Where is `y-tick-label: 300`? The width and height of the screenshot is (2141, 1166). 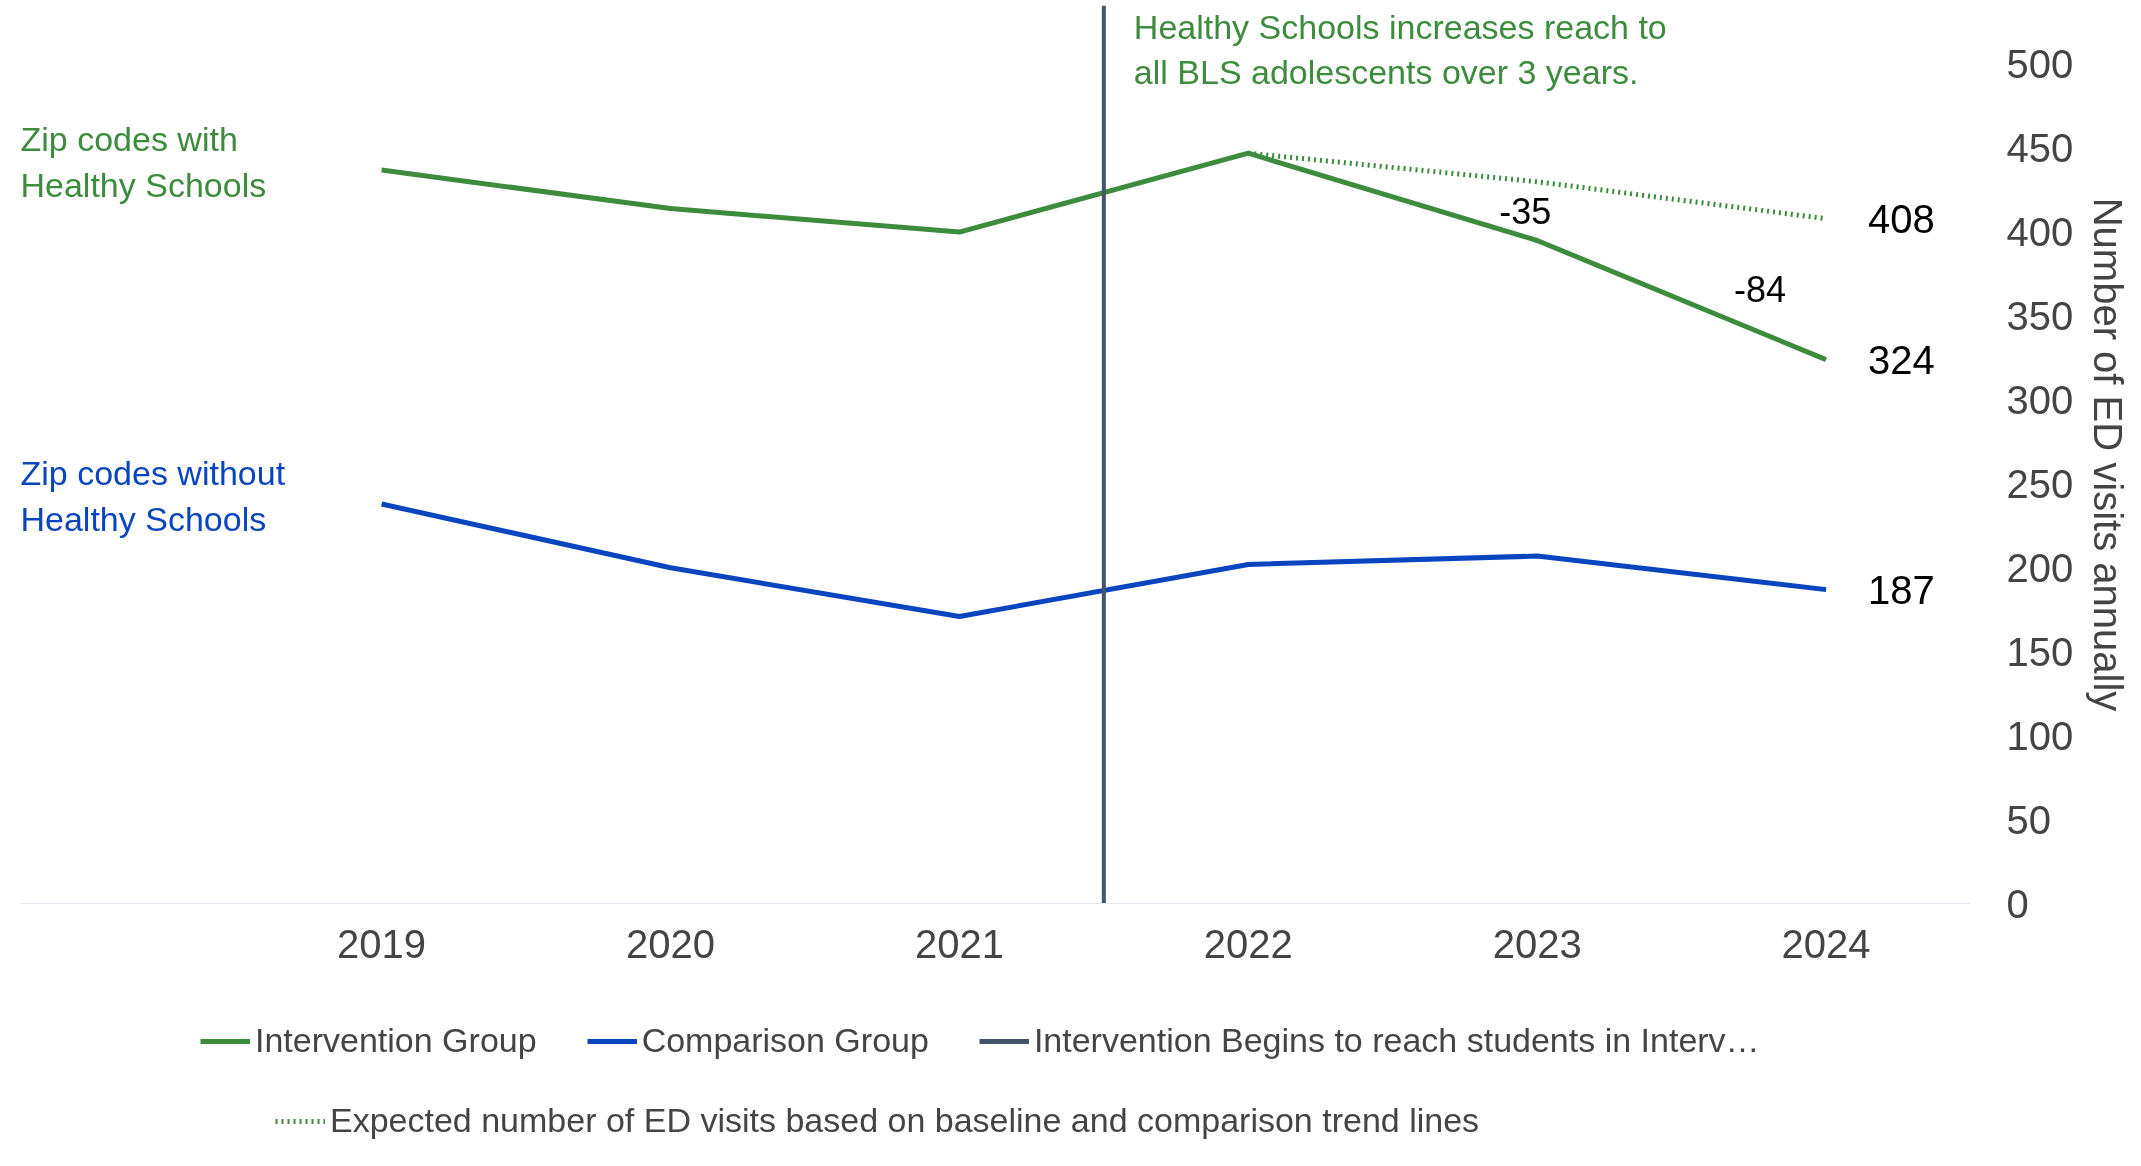
y-tick-label: 300 is located at coordinates (2040, 399).